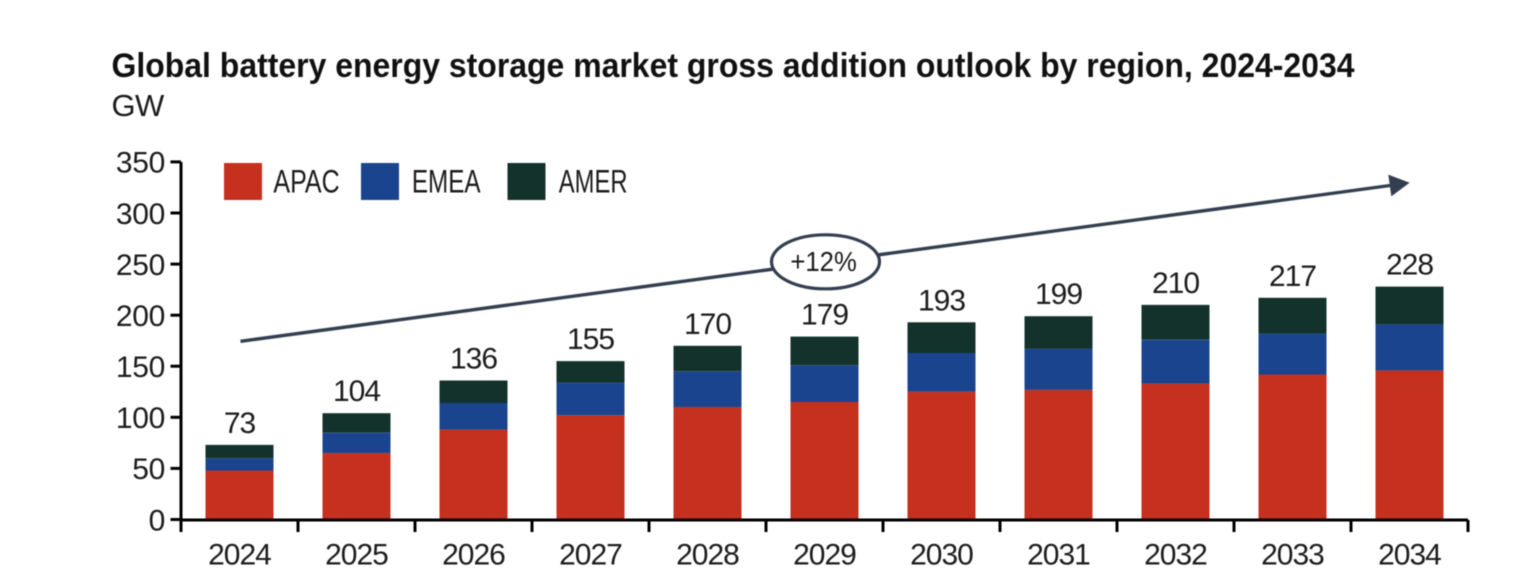 The image size is (1536, 576). Describe the element at coordinates (707, 555) in the screenshot. I see `svg-text: 2028` at that location.